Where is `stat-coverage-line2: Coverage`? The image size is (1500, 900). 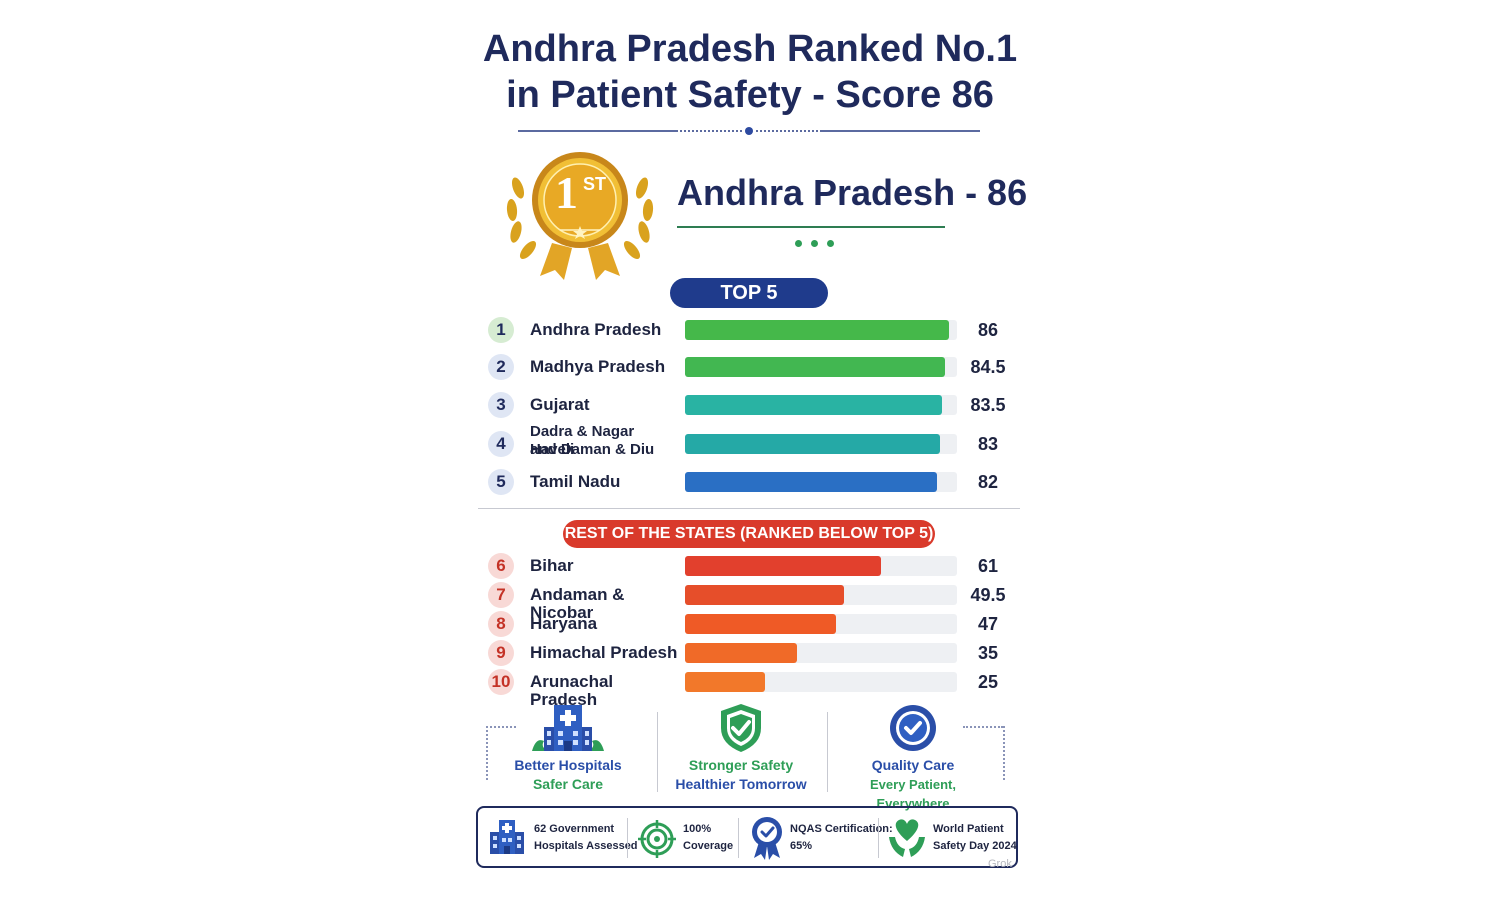
stat-coverage-line2: Coverage is located at coordinates (708, 846).